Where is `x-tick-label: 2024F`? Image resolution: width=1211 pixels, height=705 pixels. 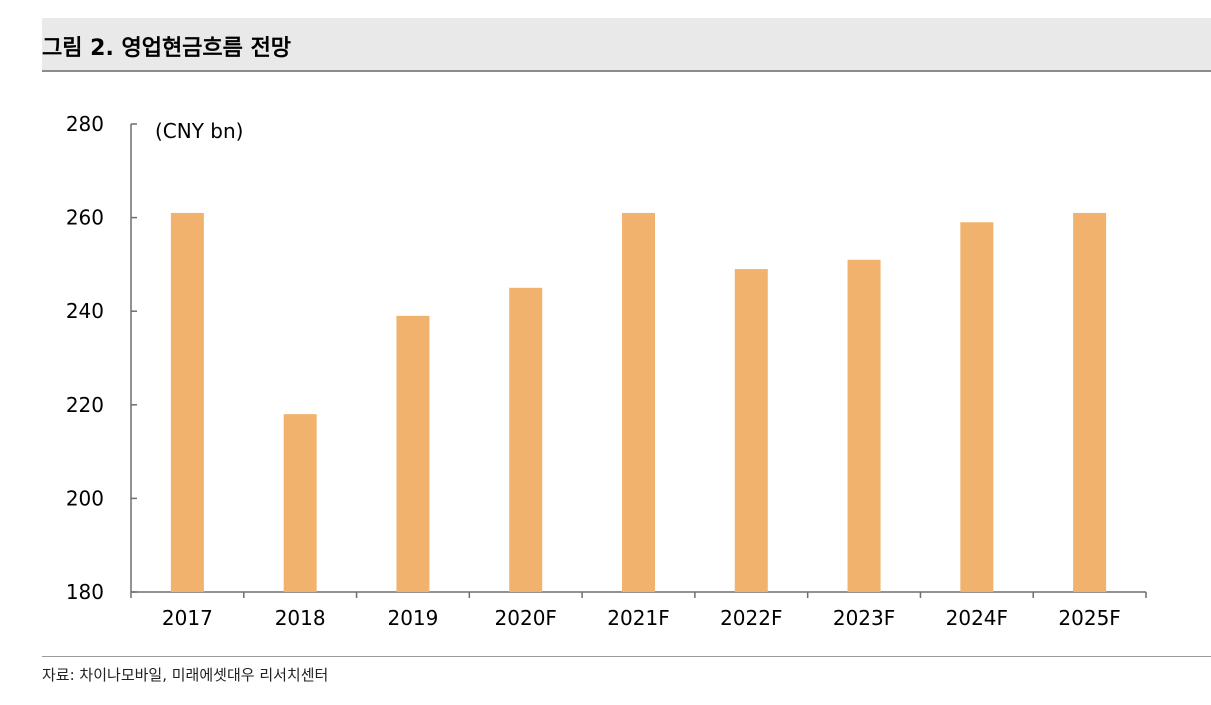 x-tick-label: 2024F is located at coordinates (977, 618).